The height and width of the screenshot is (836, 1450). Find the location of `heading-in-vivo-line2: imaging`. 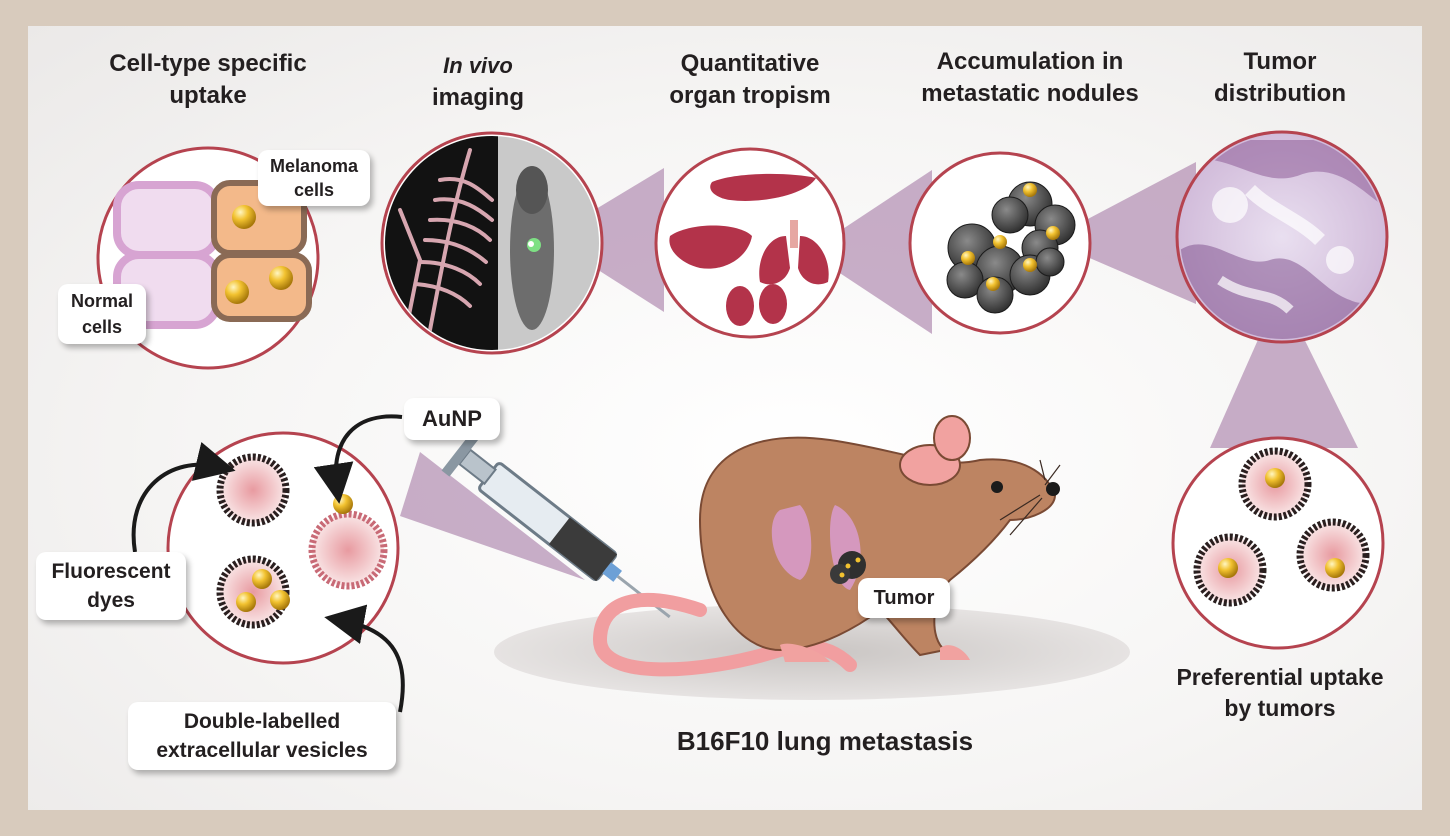

heading-in-vivo-line2: imaging is located at coordinates (477, 97).